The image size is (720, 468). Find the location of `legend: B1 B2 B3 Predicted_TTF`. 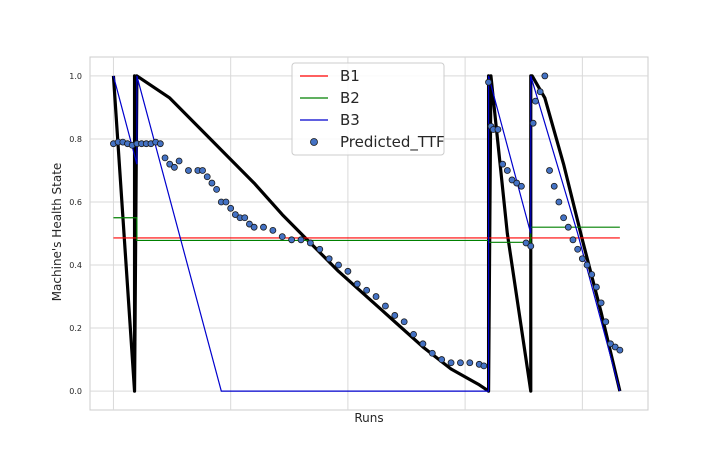

legend: B1 B2 B3 Predicted_TTF is located at coordinates (368, 109).